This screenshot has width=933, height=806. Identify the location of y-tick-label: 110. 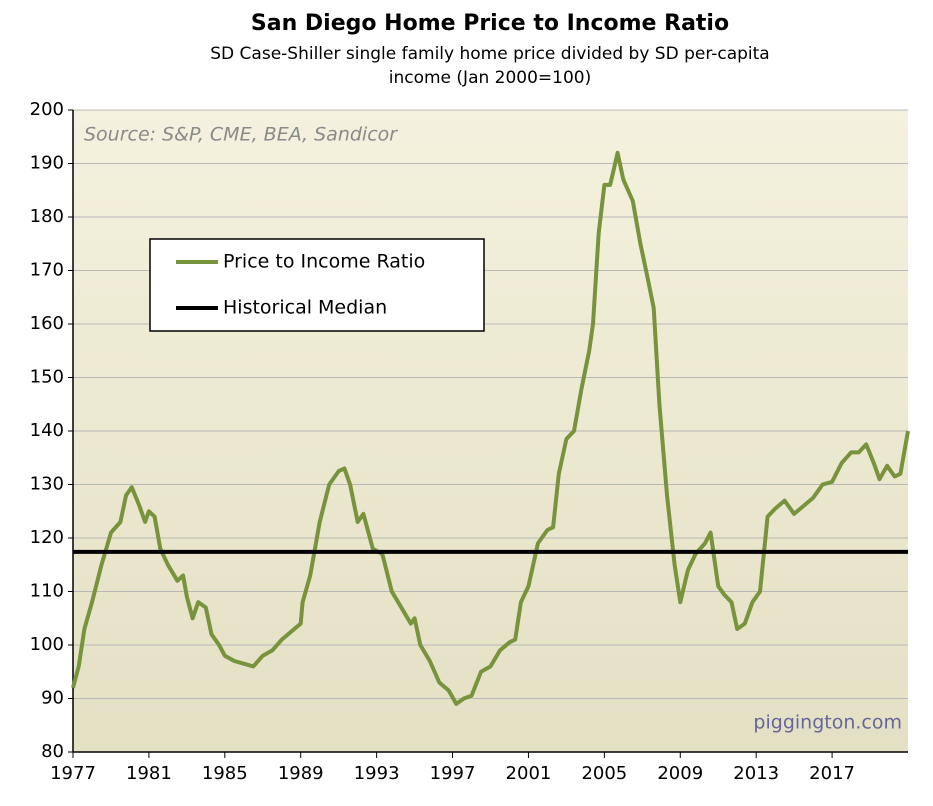
(47, 591).